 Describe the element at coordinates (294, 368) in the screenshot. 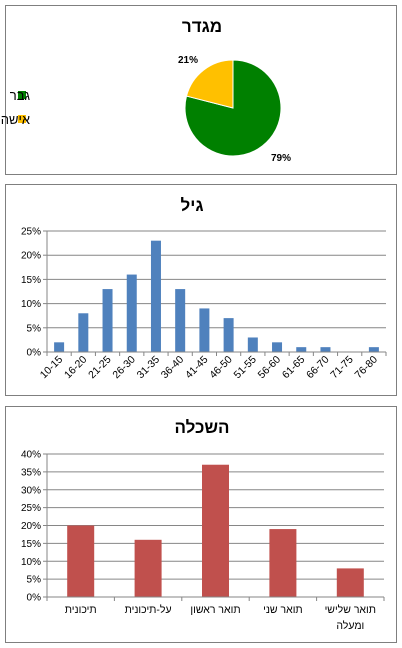

I see `age-xtick-label-10: 61-65` at that location.